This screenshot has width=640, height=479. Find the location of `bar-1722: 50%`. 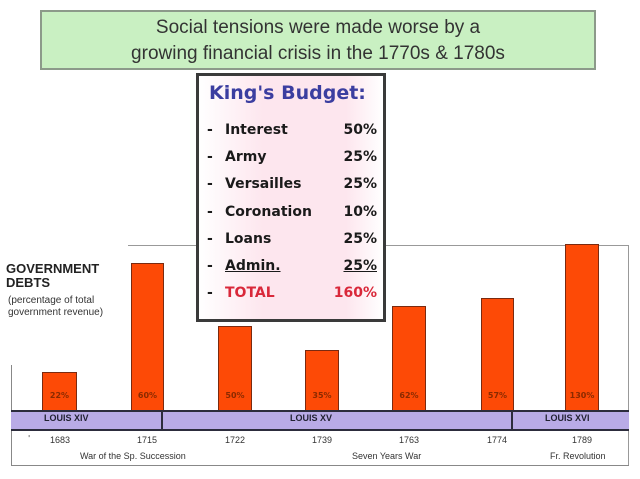

bar-1722: 50% is located at coordinates (235, 368).